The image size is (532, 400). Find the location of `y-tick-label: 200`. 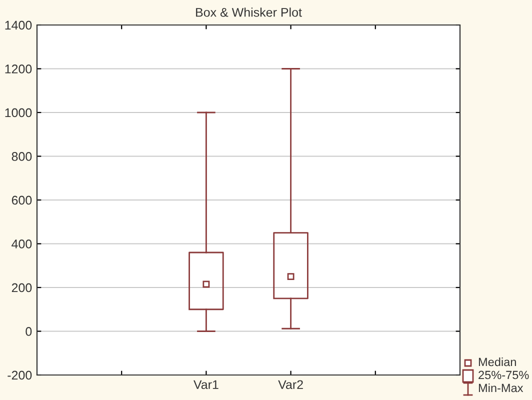

y-tick-label: 200 is located at coordinates (22, 287).